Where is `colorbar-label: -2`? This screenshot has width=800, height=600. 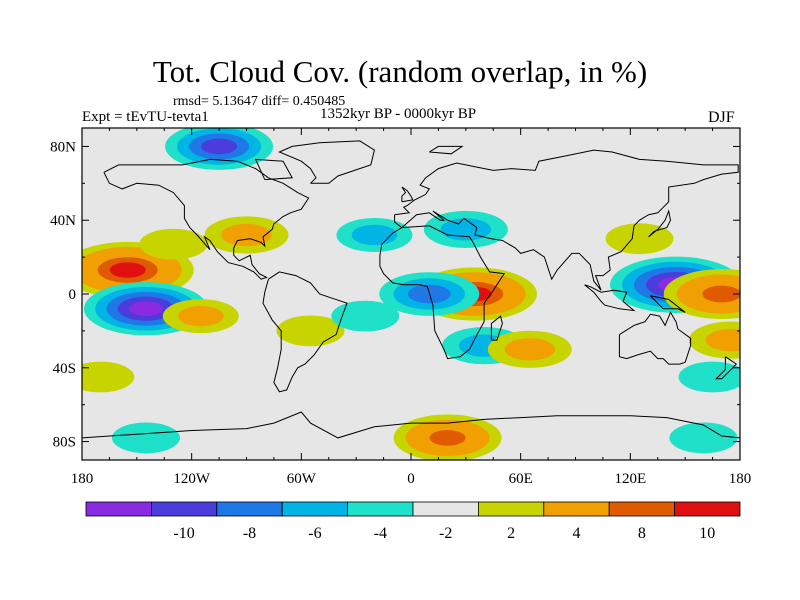 colorbar-label: -2 is located at coordinates (445, 533).